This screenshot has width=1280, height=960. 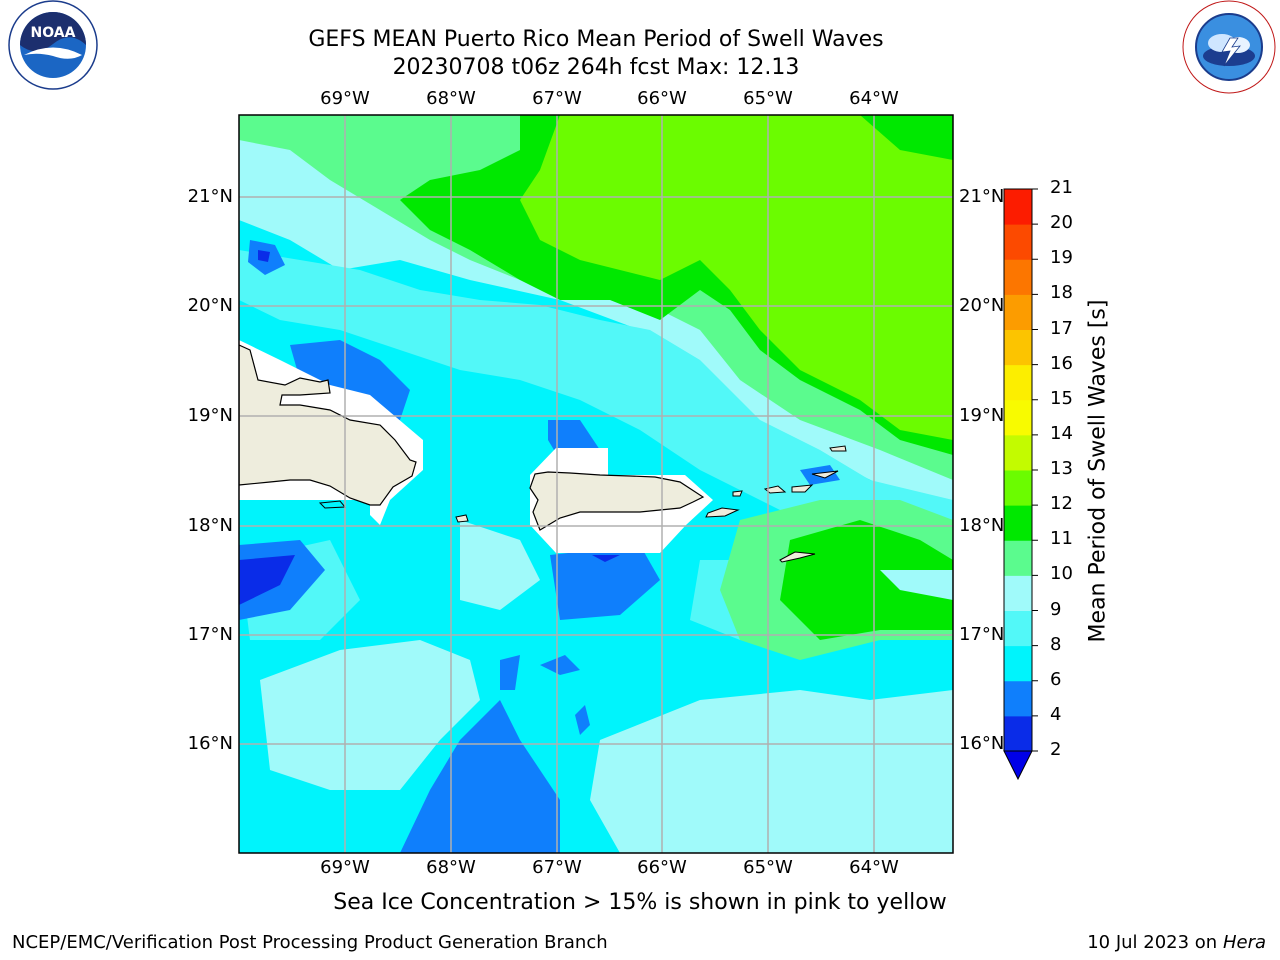 I want to click on nws-logo, so click(x=1229, y=47).